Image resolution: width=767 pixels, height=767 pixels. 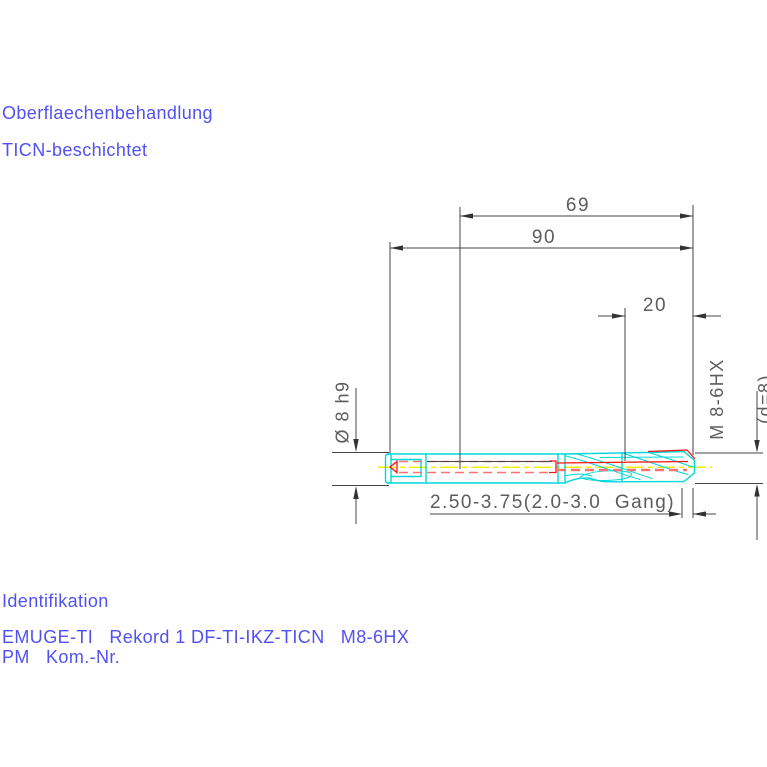 I want to click on dim-90-label: 90, so click(x=544, y=237).